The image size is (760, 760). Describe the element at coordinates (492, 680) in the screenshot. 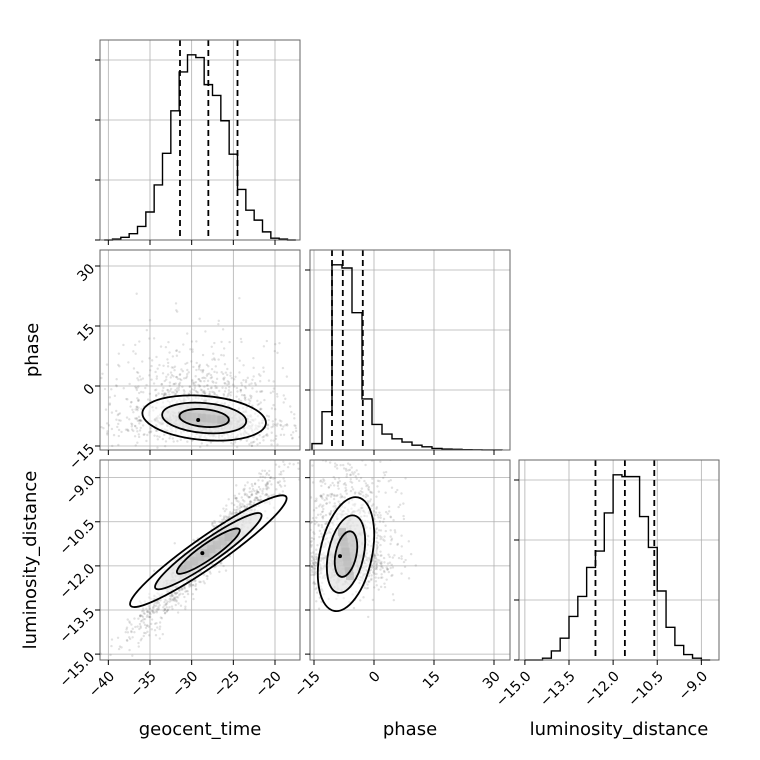

I see `x-tick-label: 30` at that location.